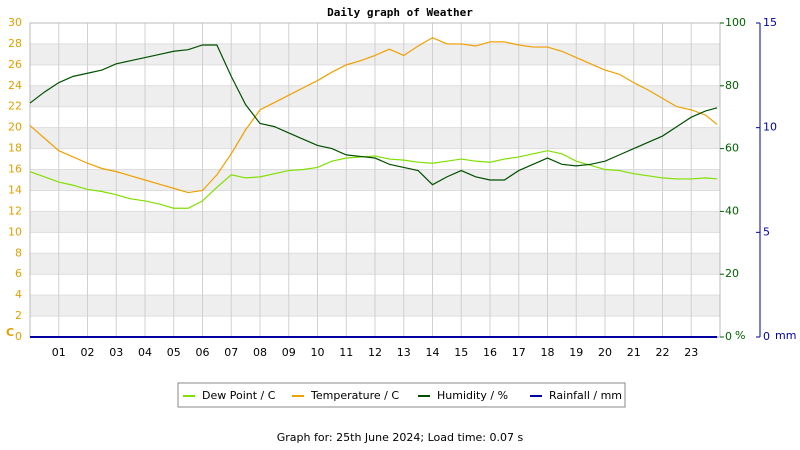 The image size is (800, 450). Describe the element at coordinates (15, 85) in the screenshot. I see `y-tick-label: 24` at that location.